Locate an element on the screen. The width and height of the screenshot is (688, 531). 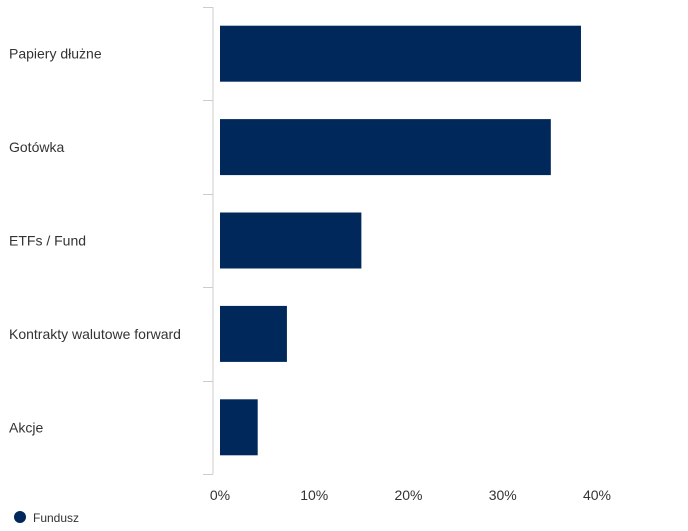
category-label-gotowka: Gotówka is located at coordinates (36, 147).